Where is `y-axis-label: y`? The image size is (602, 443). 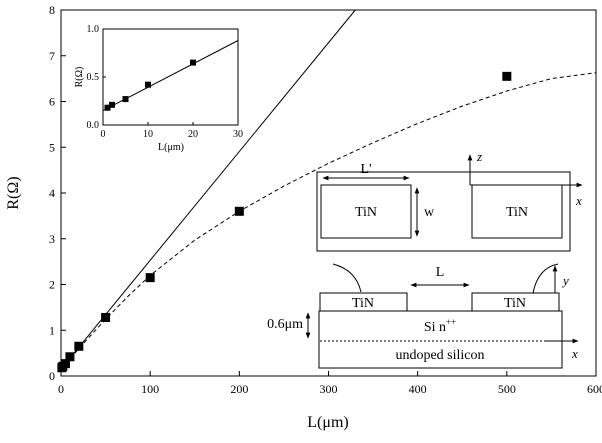
y-axis-label: y is located at coordinates (565, 280).